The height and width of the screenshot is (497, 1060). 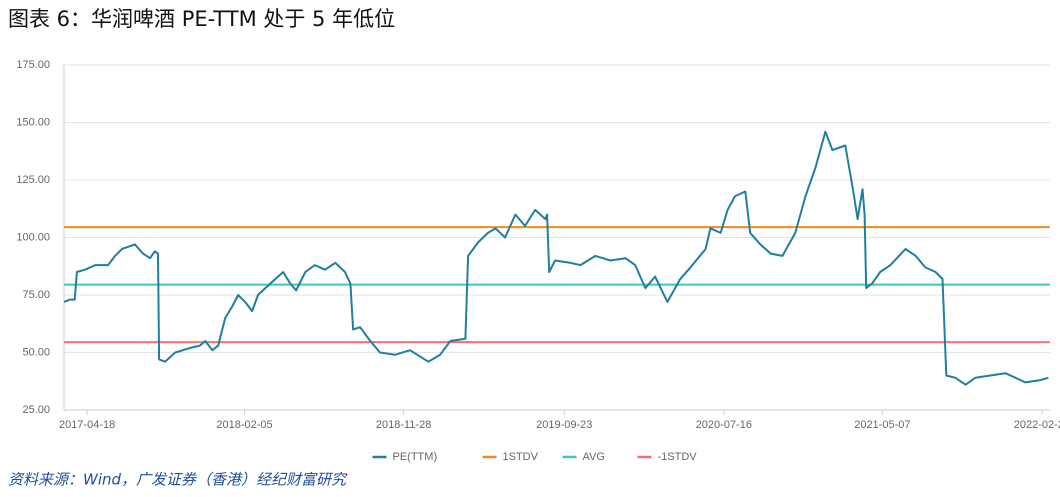 I want to click on legend-label: AVG, so click(x=594, y=457).